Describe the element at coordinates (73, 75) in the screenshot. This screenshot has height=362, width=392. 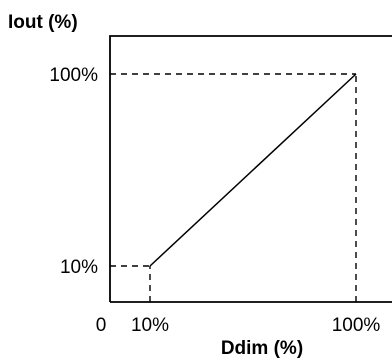
I see `y-tick-label-100: 100%` at that location.